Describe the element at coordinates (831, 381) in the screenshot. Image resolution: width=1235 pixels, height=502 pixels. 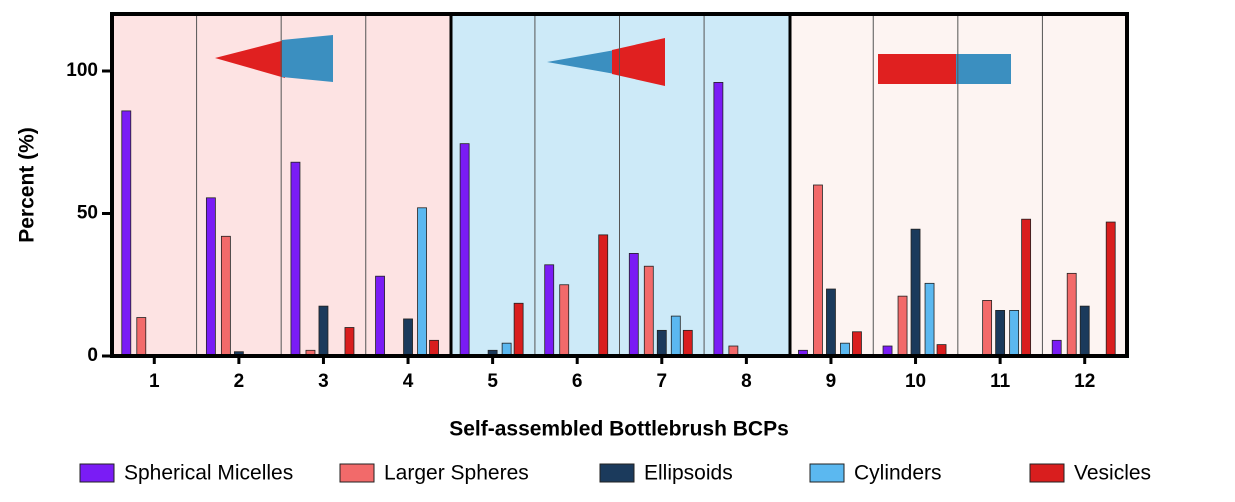
I see `x-tick-label: 9` at that location.